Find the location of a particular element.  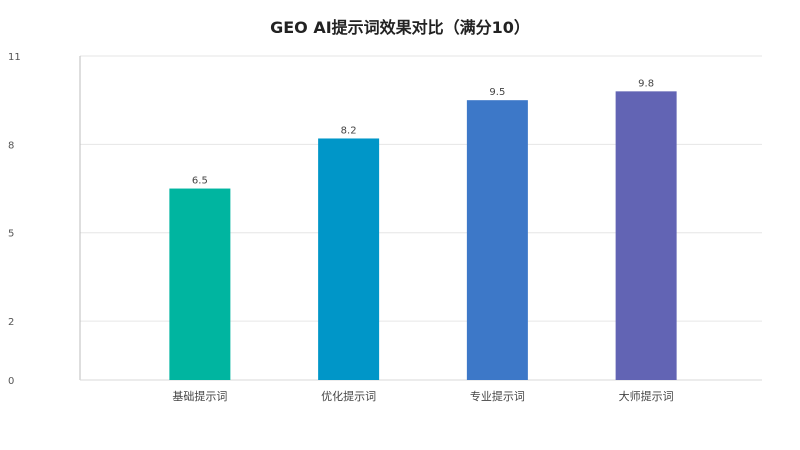

category-label-2: 优化提示词 is located at coordinates (348, 396).